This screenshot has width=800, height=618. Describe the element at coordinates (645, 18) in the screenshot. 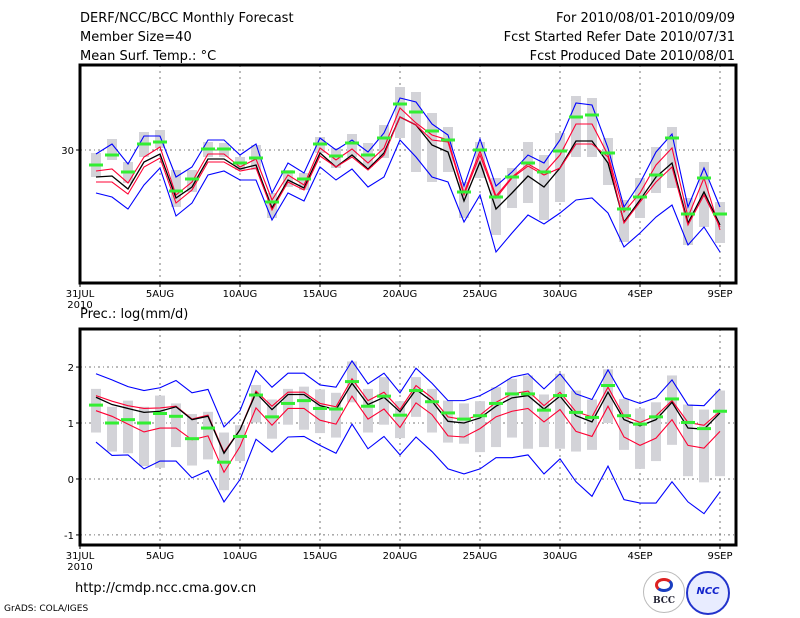

I see `forecast-period: For 2010/08/01-2010/09/09` at that location.